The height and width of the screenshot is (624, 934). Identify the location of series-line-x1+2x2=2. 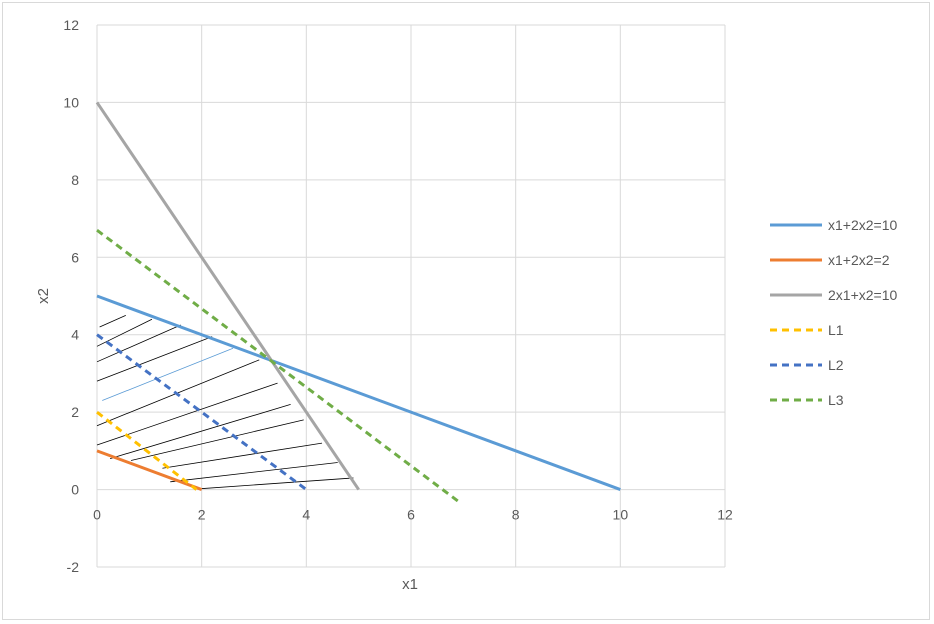
(149, 470).